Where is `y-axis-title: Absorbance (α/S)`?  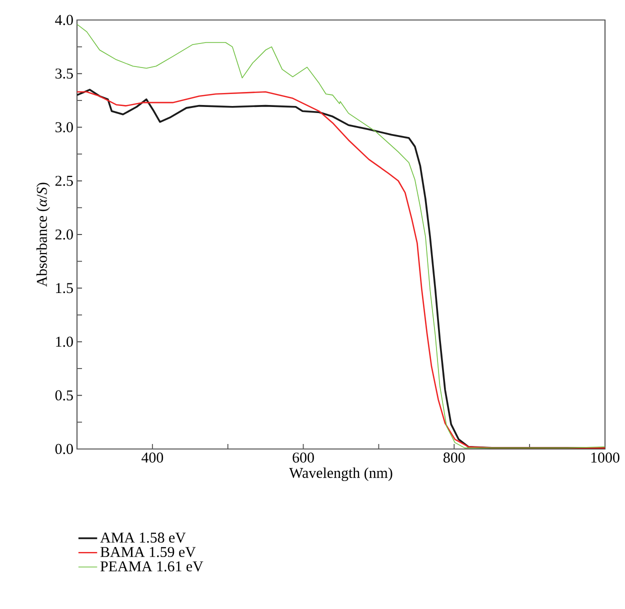 y-axis-title: Absorbance (α/S) is located at coordinates (43, 234).